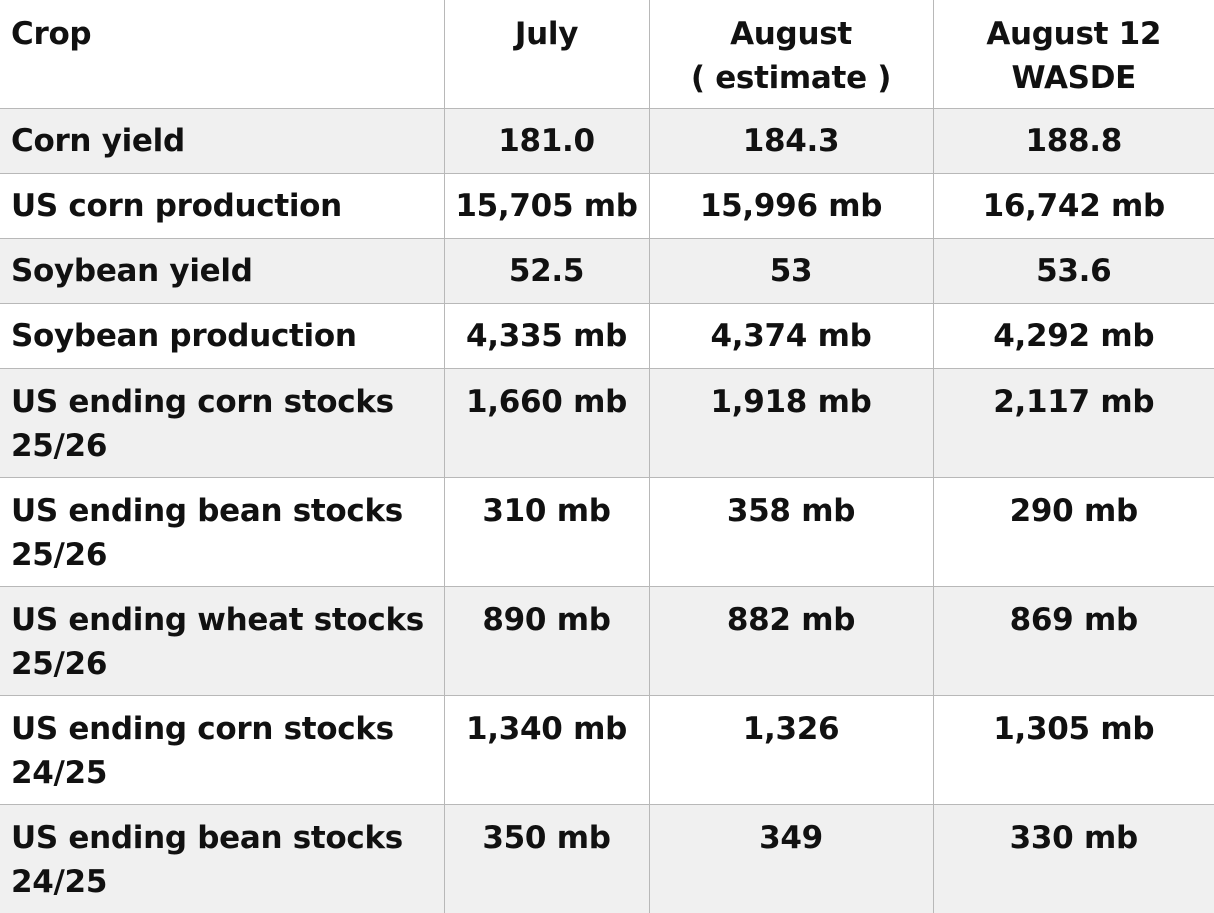 This screenshot has height=913, width=1214. I want to click on table-row: Corn yield 181.0 184.3 188.8, so click(607, 141).